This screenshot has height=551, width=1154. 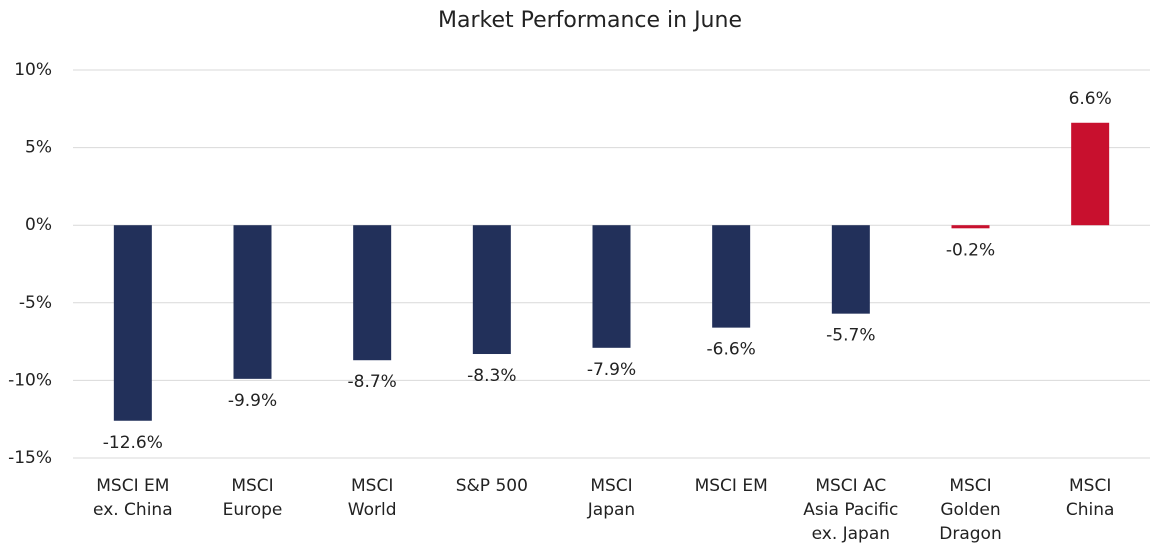 I want to click on y-tick-label: 5%, so click(x=38, y=148).